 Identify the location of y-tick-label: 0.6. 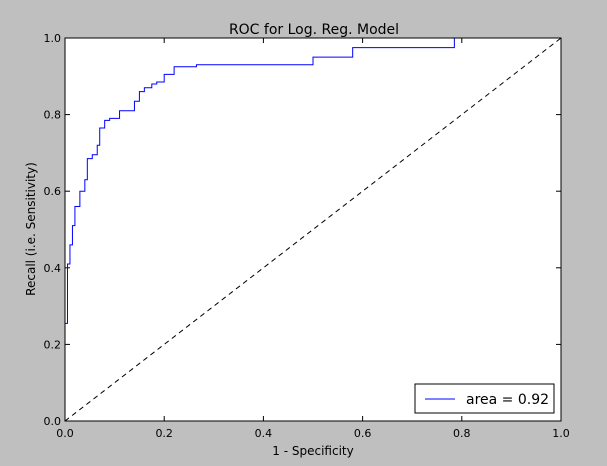
(53, 191).